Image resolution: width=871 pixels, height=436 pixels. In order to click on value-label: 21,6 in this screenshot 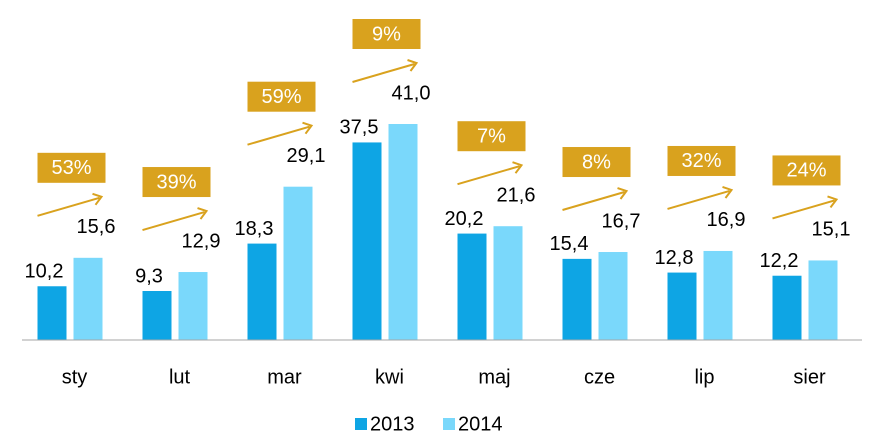, I will do `click(516, 195)`.